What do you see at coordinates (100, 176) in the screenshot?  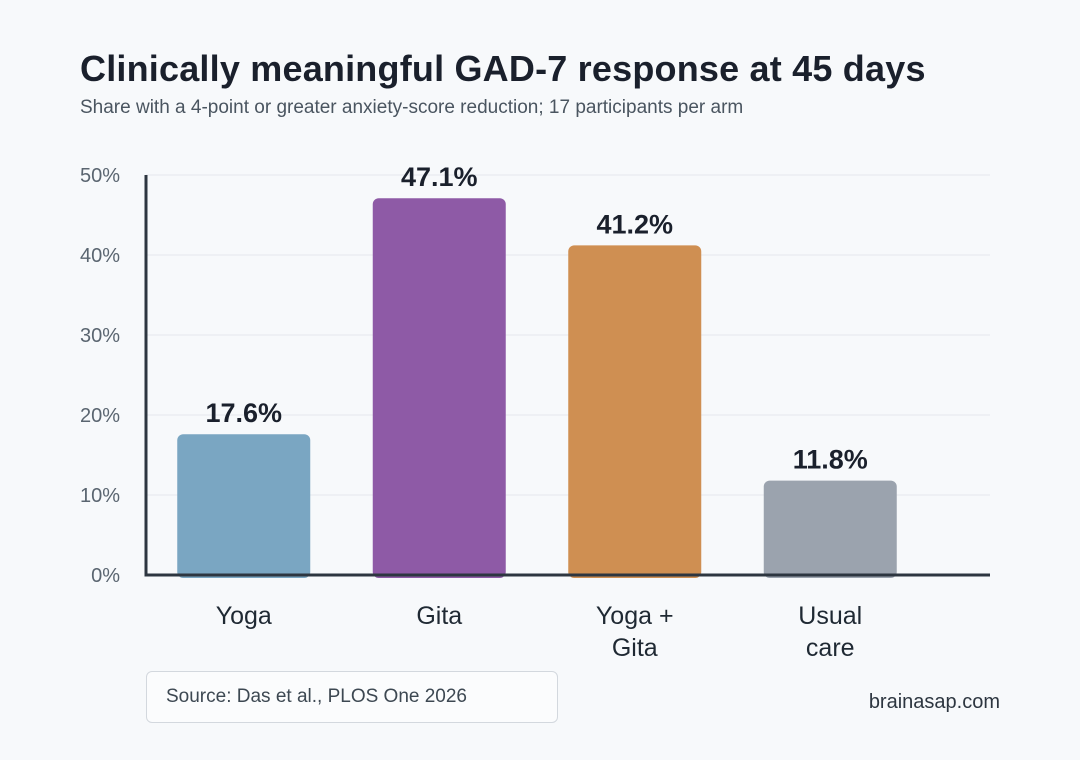 I see `y-tick-label: 50%` at bounding box center [100, 176].